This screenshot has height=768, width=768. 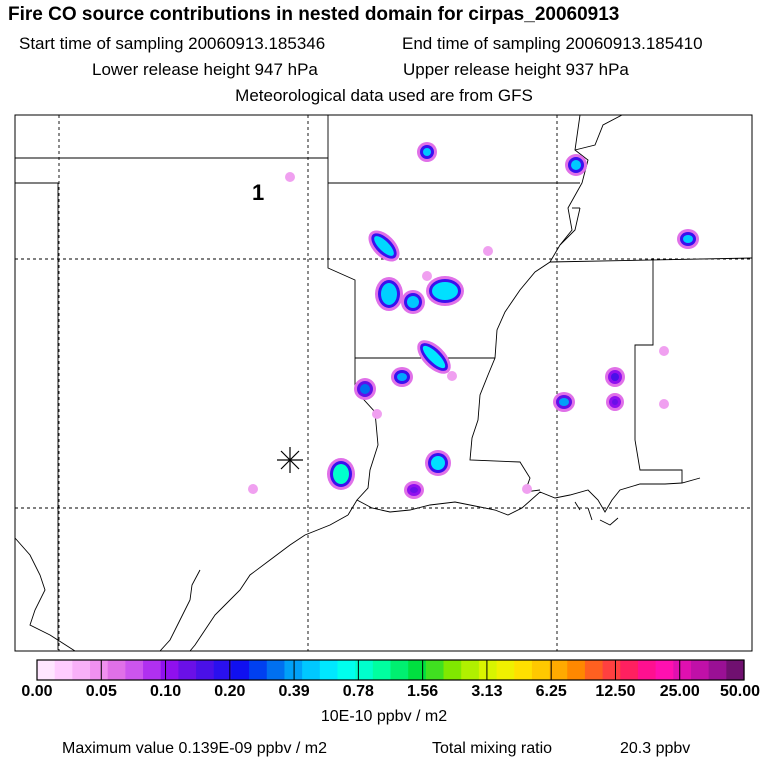 What do you see at coordinates (290, 460) in the screenshot?
I see `asterisk-icon` at bounding box center [290, 460].